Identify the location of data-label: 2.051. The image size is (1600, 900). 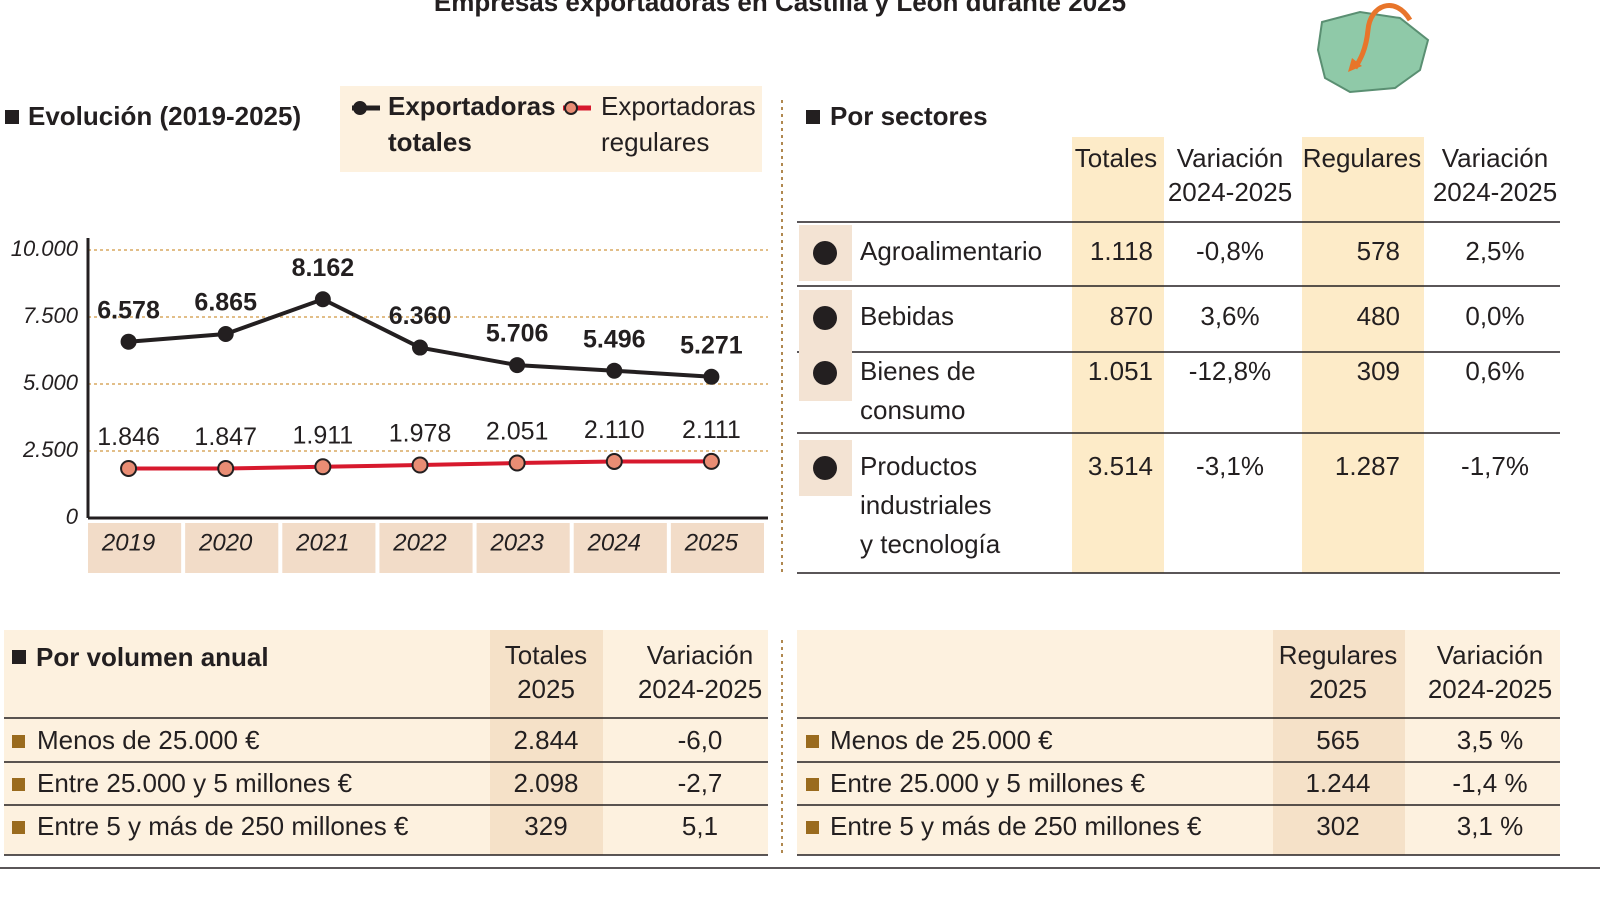
(517, 432).